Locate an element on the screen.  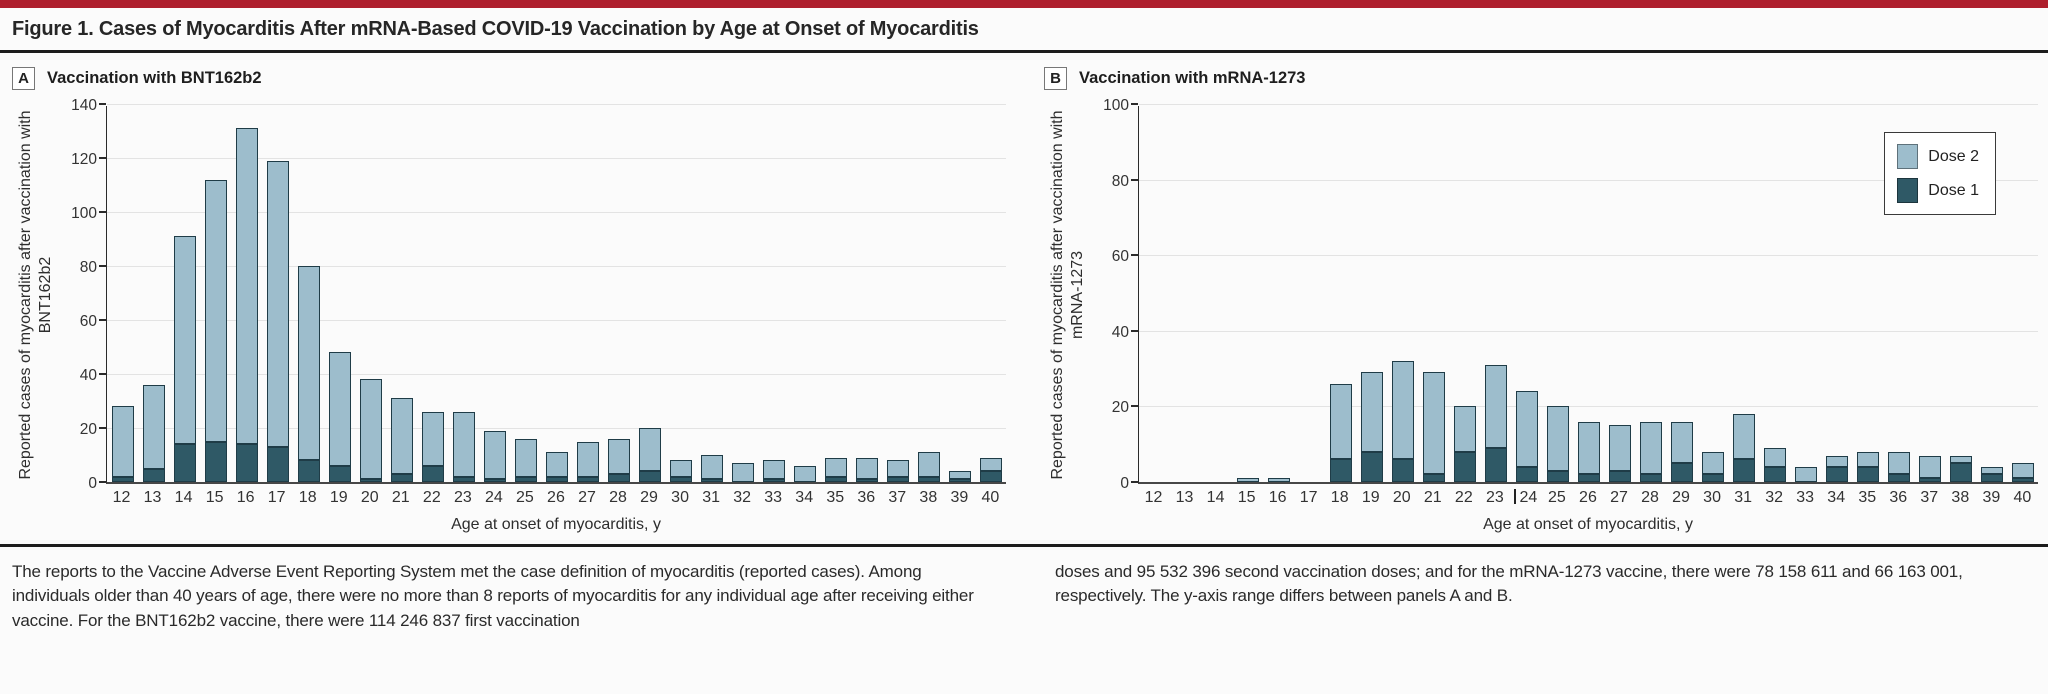
x-tick-label: 31 is located at coordinates (1743, 497).